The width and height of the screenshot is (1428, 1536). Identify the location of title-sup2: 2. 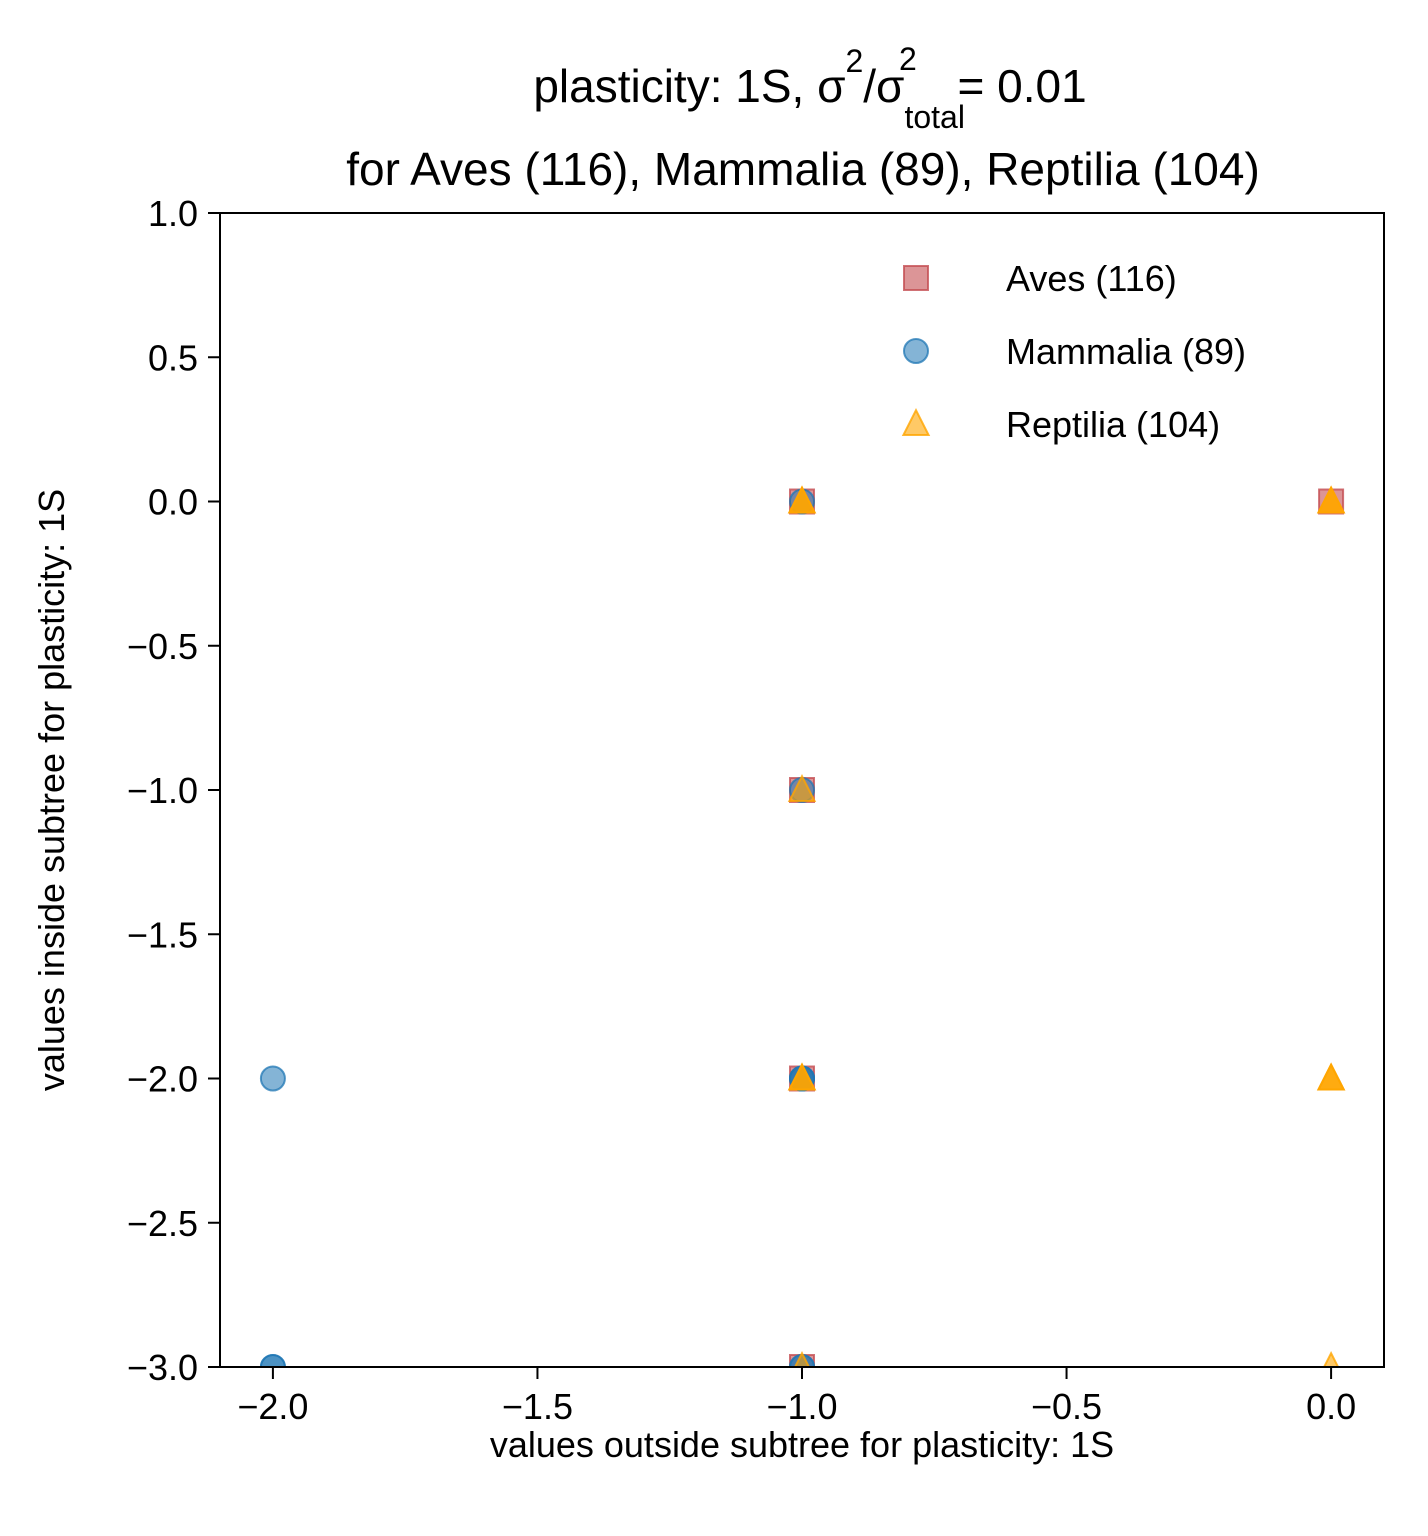
(908, 59).